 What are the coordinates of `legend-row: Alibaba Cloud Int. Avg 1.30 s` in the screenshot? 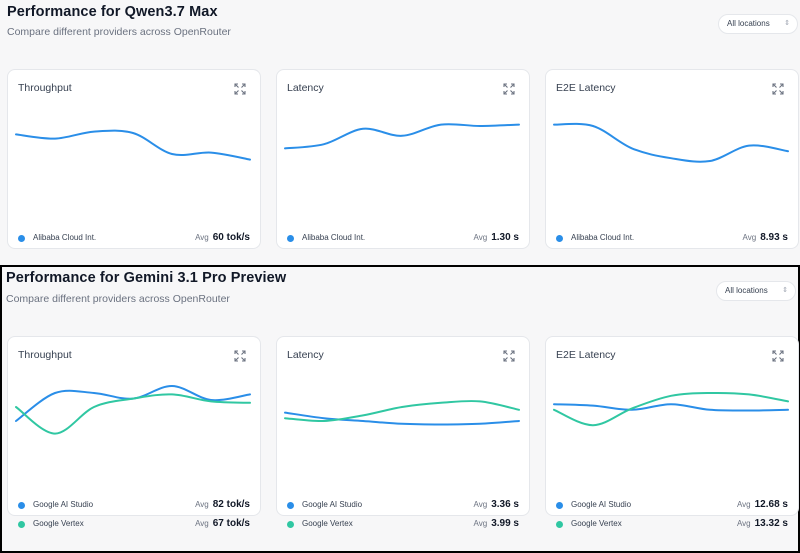 It's located at (403, 239).